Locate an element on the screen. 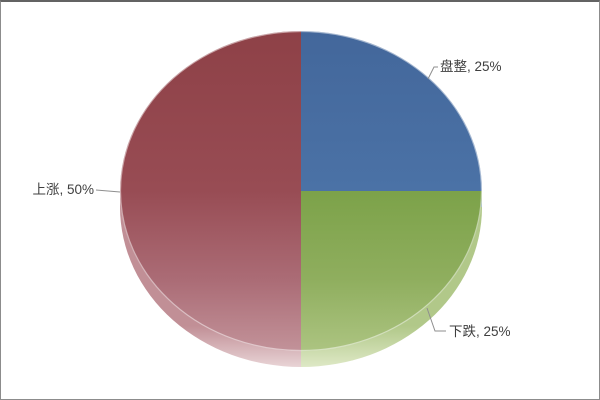 This screenshot has height=400, width=600. leader-line-sideways is located at coordinates (432, 73).